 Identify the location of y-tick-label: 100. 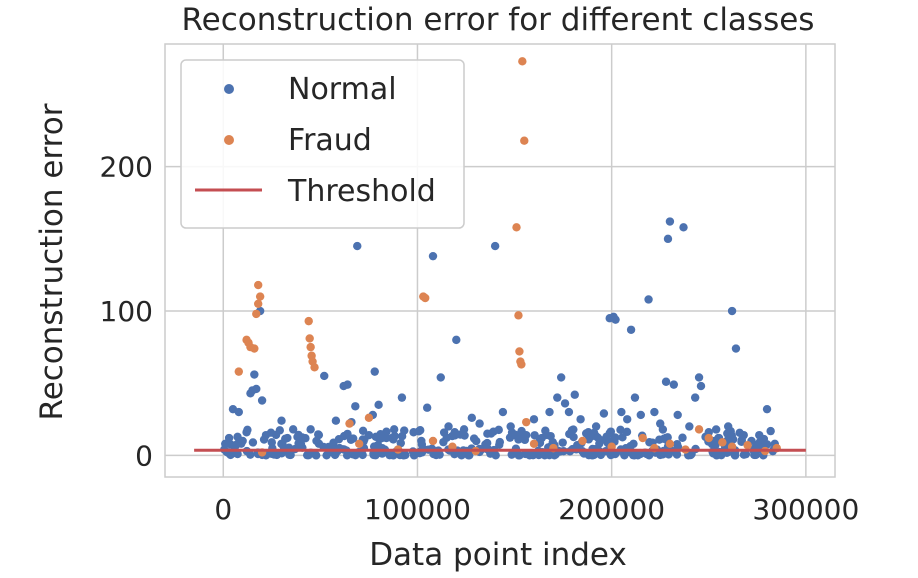
(126, 311).